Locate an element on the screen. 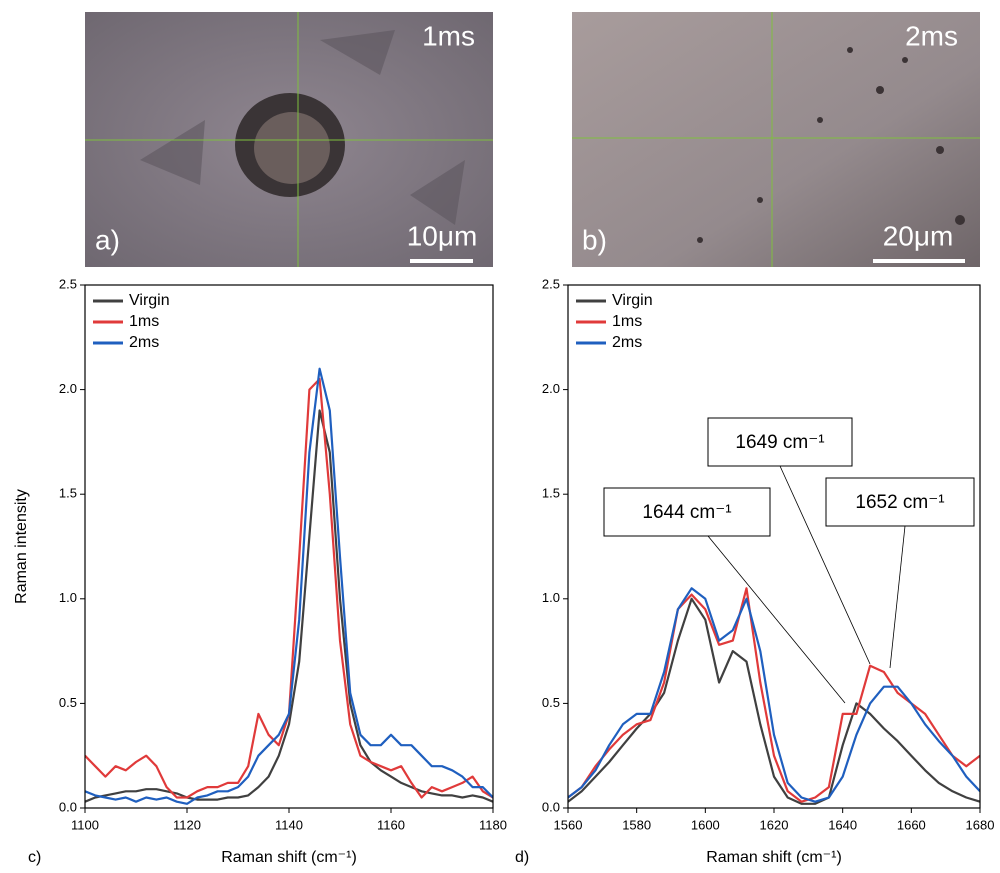 The width and height of the screenshot is (1000, 873). x-tick-label: 1140 is located at coordinates (289, 824).